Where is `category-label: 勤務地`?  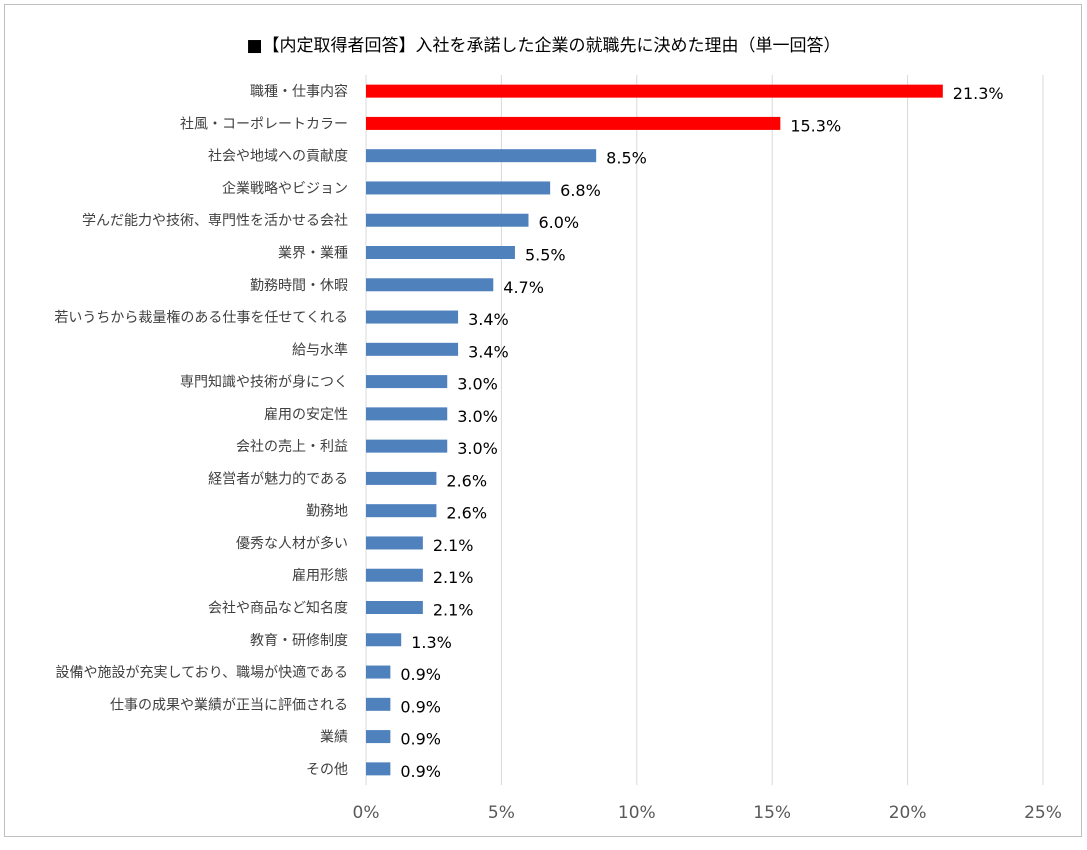 category-label: 勤務地 is located at coordinates (327, 512).